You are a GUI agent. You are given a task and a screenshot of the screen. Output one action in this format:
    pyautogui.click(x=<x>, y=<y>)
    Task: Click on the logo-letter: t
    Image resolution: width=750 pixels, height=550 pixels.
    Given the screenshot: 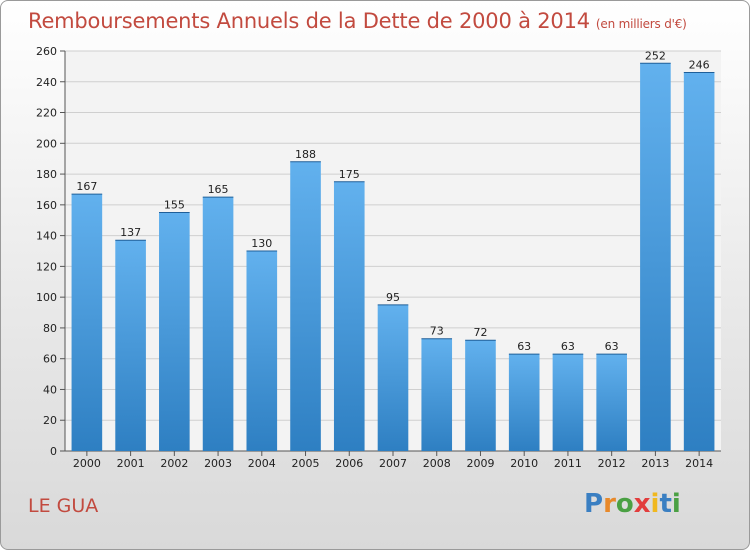 What is the action you would take?
    pyautogui.click(x=665, y=504)
    